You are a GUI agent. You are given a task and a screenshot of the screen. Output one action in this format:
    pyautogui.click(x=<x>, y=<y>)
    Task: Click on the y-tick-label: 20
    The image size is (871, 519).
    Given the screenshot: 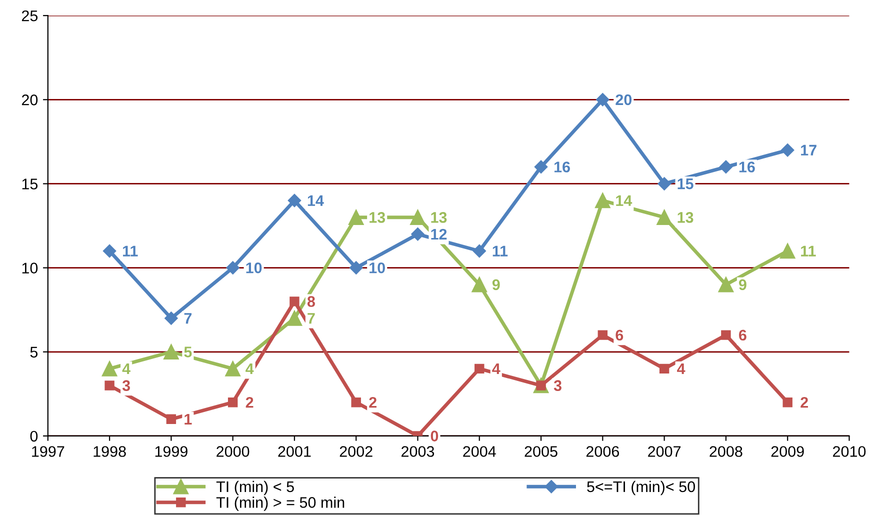 What is the action you would take?
    pyautogui.click(x=30, y=100)
    